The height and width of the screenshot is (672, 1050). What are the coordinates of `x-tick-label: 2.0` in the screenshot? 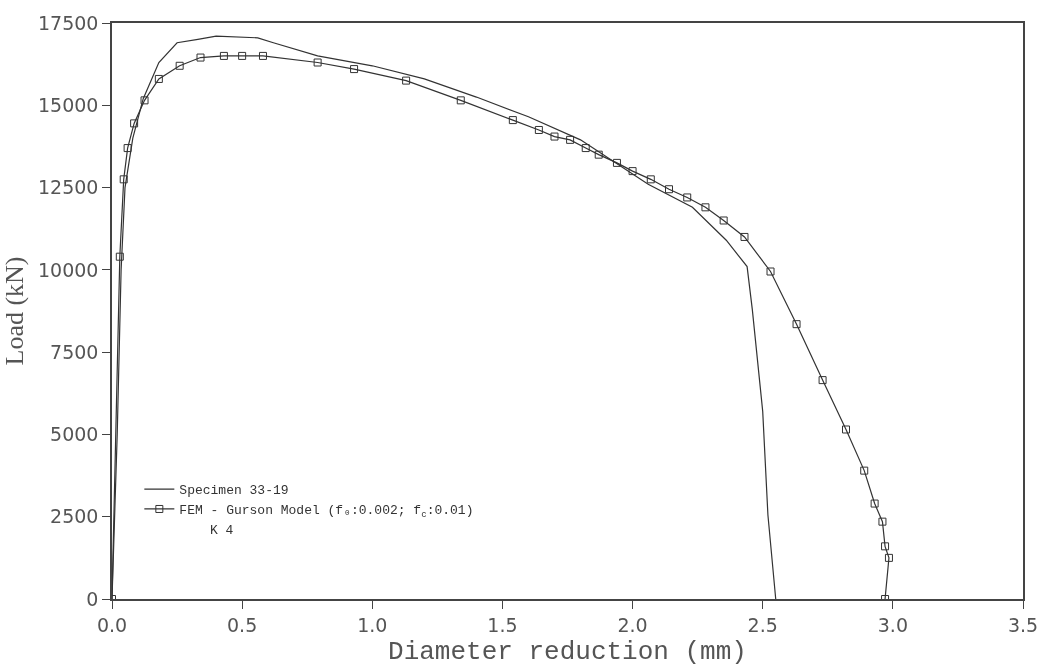 It's located at (632, 624).